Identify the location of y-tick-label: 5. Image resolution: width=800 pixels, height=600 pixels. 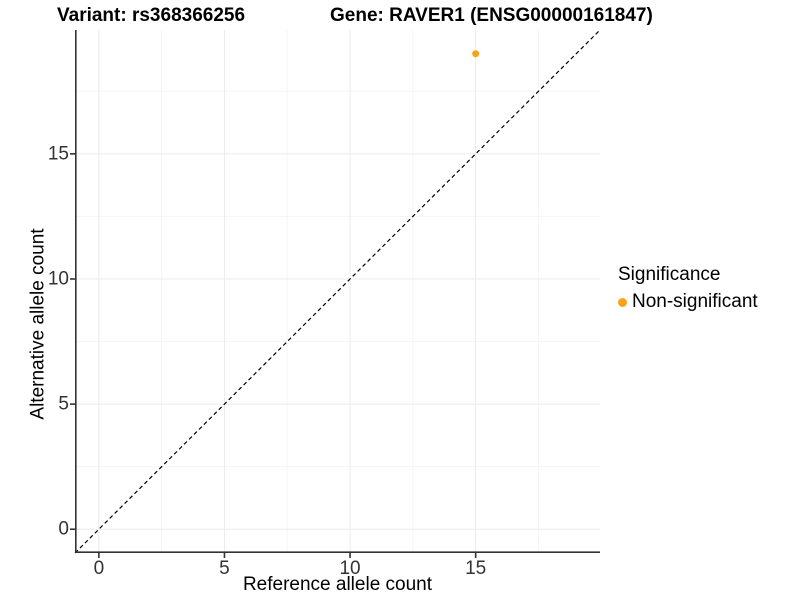
(63, 404).